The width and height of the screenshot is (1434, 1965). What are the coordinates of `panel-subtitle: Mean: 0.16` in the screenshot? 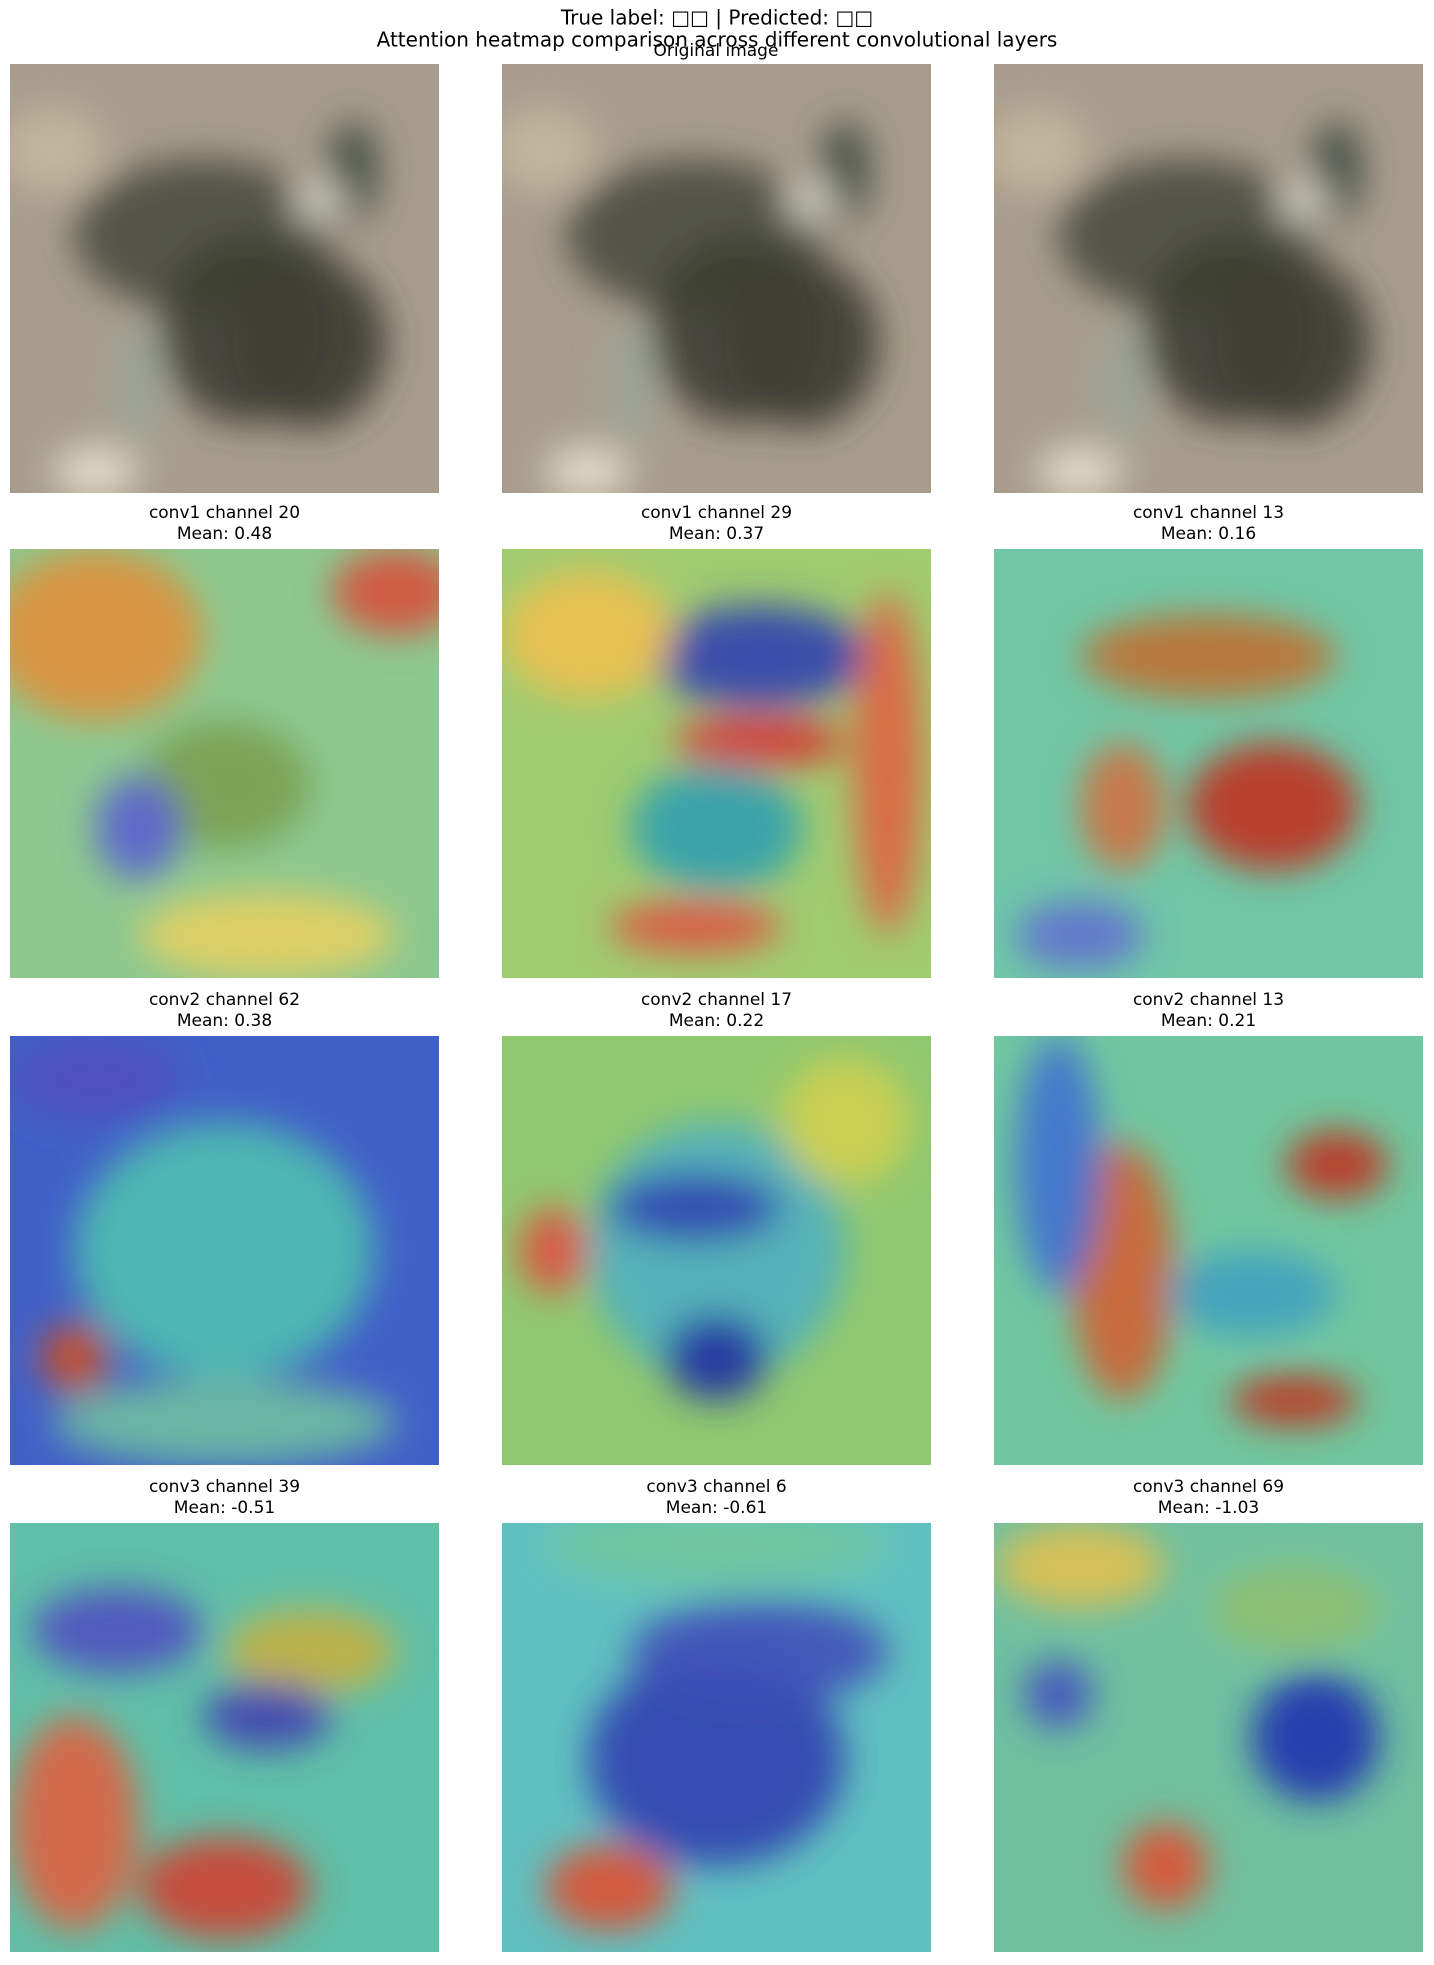 It's located at (1208, 534).